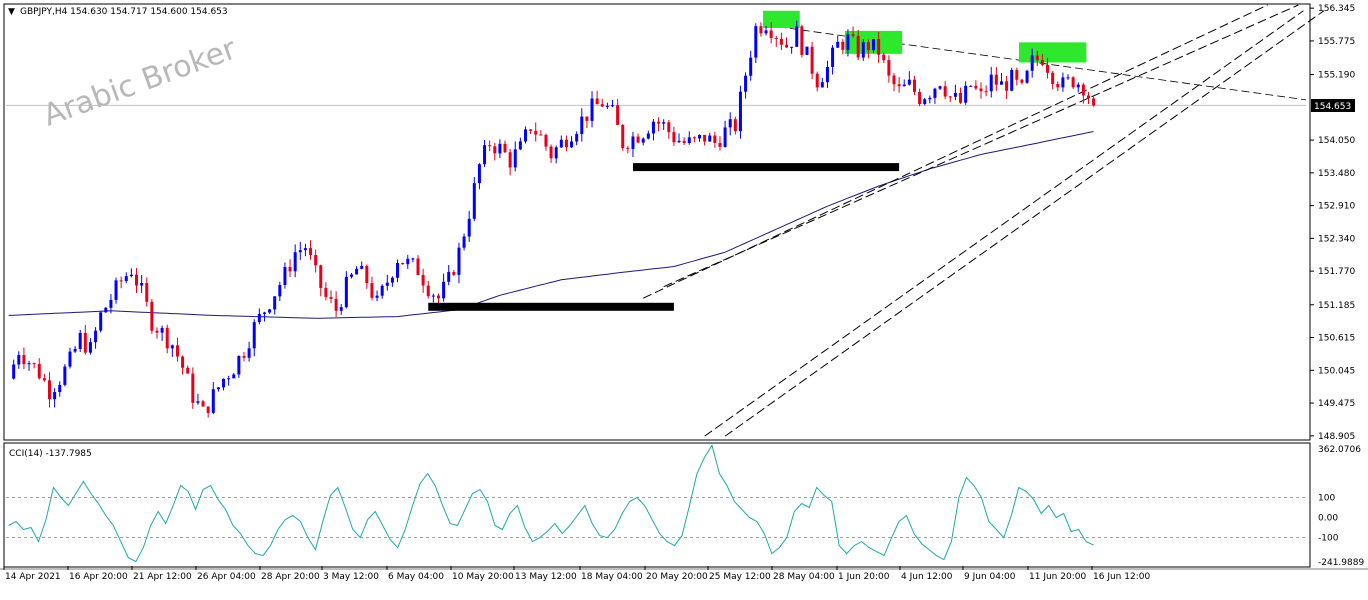  What do you see at coordinates (1336, 239) in the screenshot?
I see `price-tick-label: 152.340` at bounding box center [1336, 239].